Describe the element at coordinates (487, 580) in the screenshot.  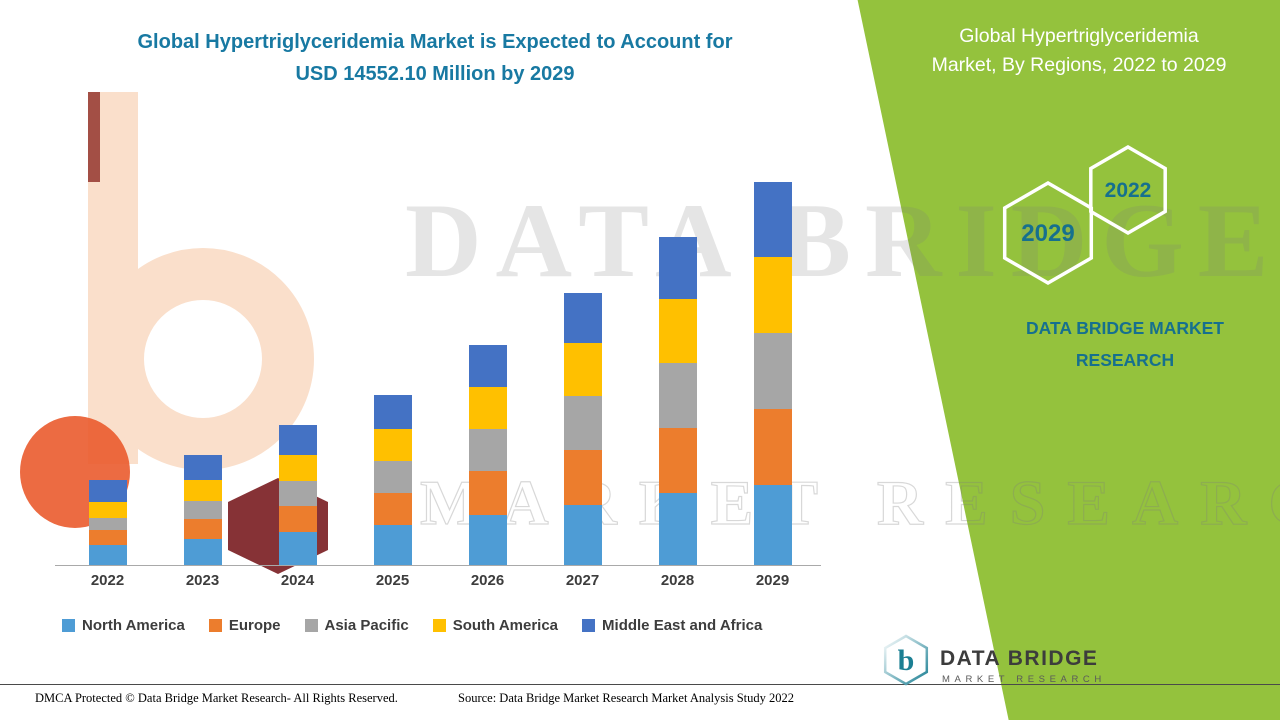
I see `x-axis-label-2026: 2026` at that location.